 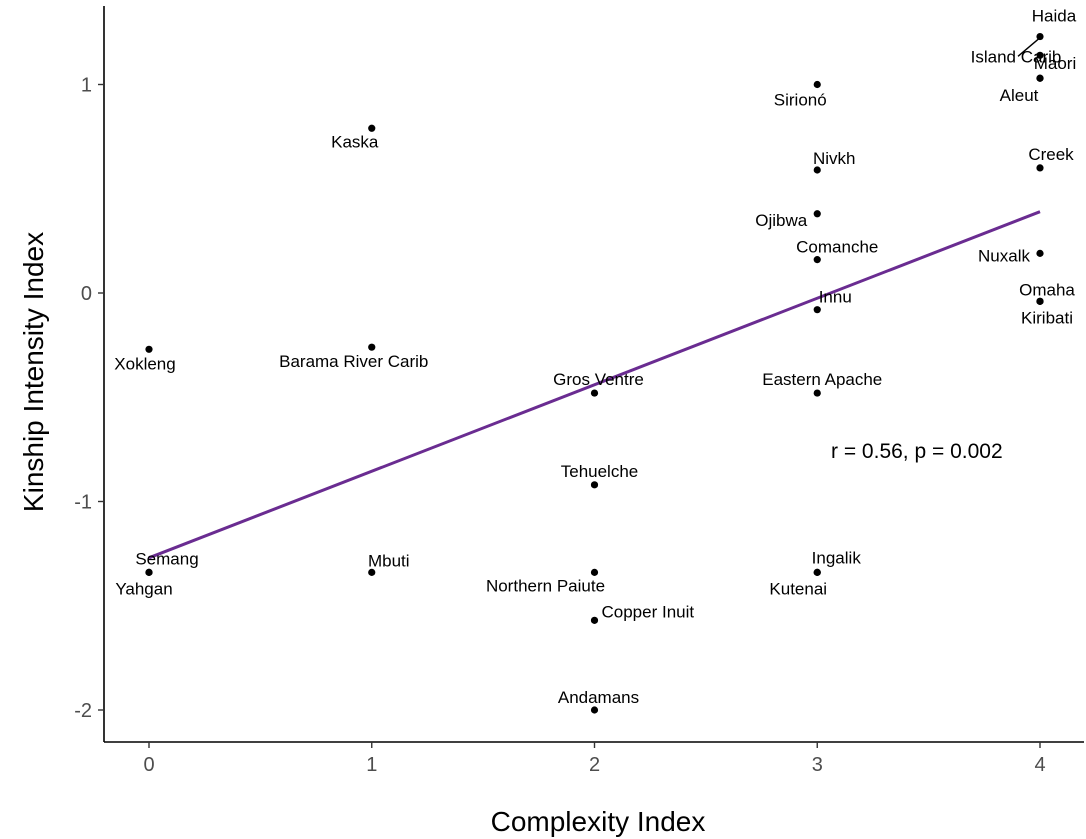 What do you see at coordinates (600, 471) in the screenshot?
I see `label-tehuelche: Tehuelche` at bounding box center [600, 471].